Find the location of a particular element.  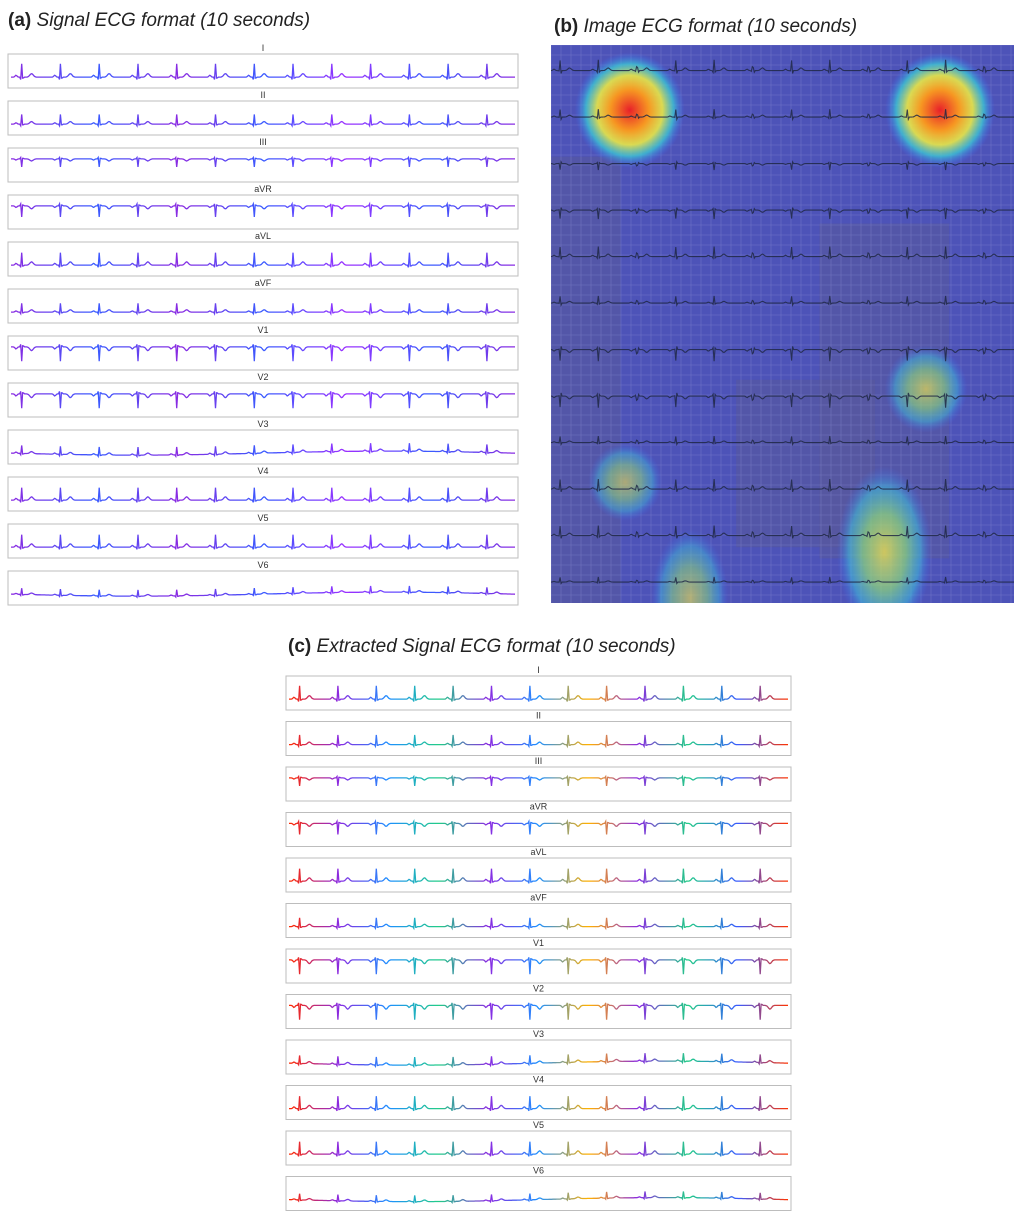

image-ecg-trace-V1 is located at coordinates (782, 353).